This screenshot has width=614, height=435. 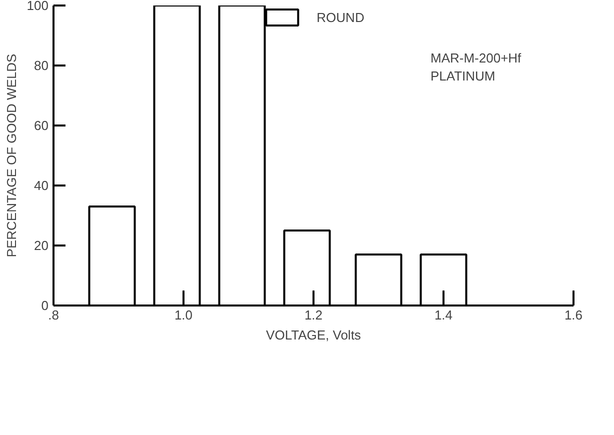 I want to click on y-tick-label: 60, so click(x=41, y=125).